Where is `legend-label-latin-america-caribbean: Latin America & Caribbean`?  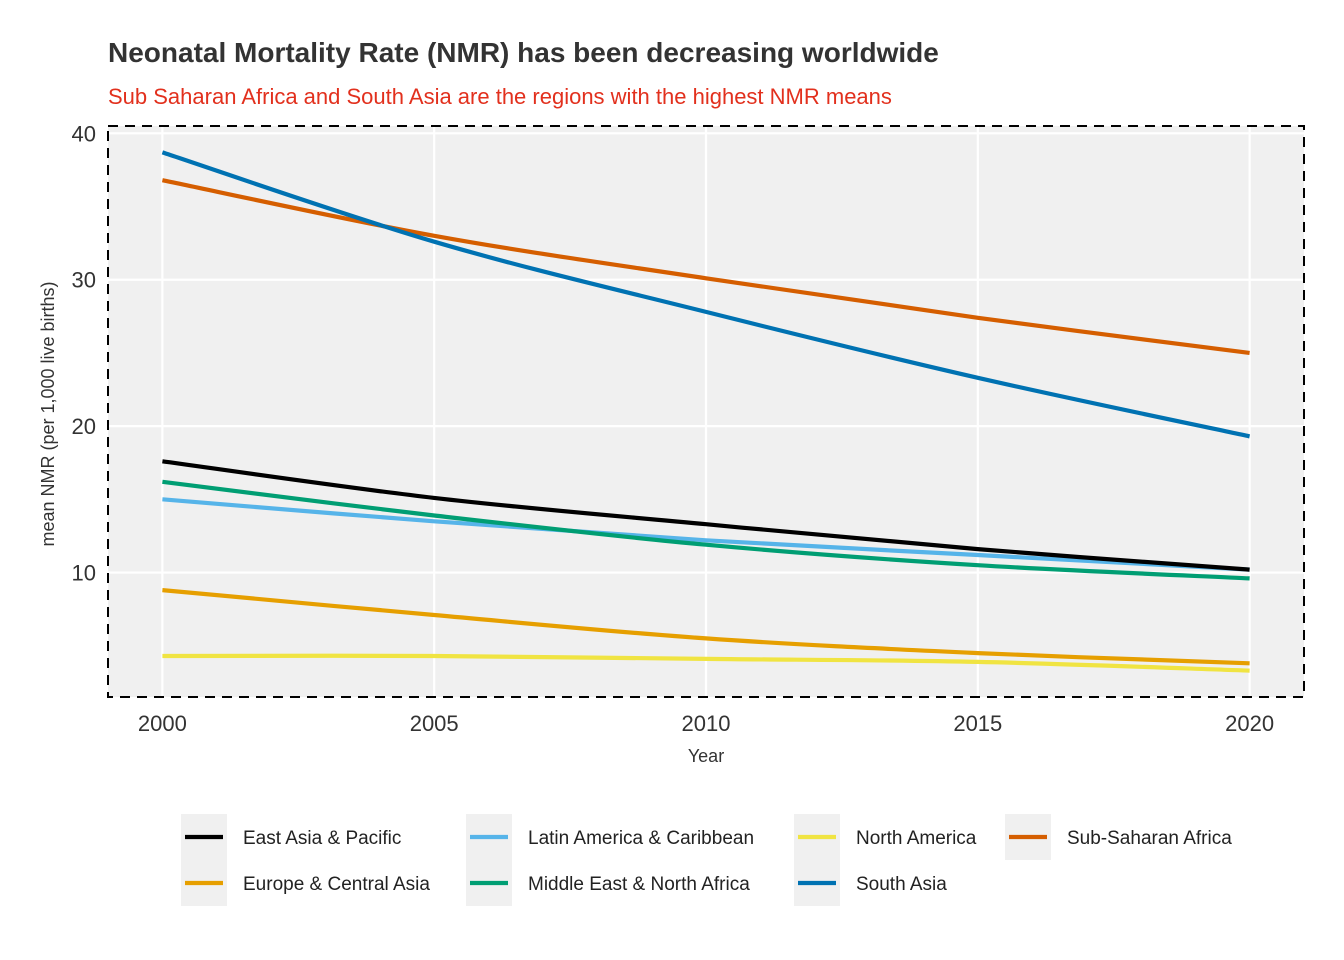 legend-label-latin-america-caribbean: Latin America & Caribbean is located at coordinates (641, 838).